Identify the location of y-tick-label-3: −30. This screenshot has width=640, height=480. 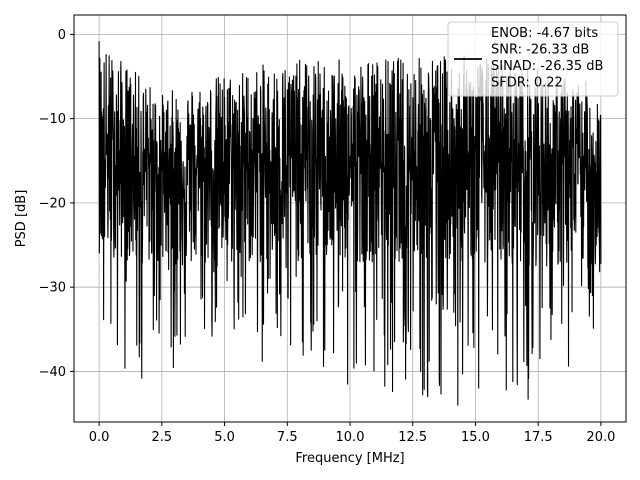
(52, 288).